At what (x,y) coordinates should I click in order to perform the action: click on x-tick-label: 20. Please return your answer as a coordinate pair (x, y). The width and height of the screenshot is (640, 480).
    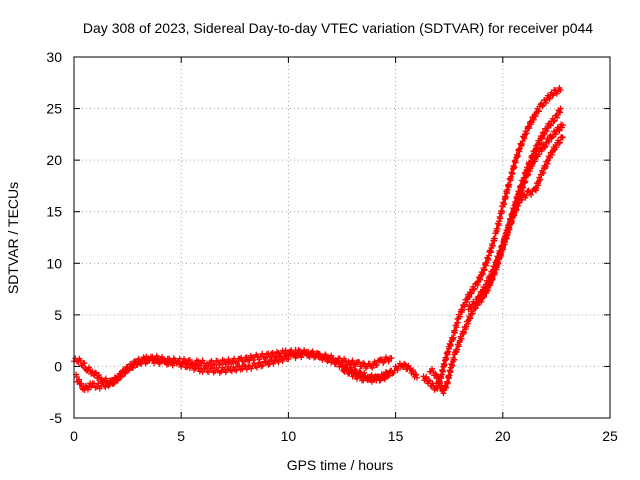
    Looking at the image, I should click on (503, 436).